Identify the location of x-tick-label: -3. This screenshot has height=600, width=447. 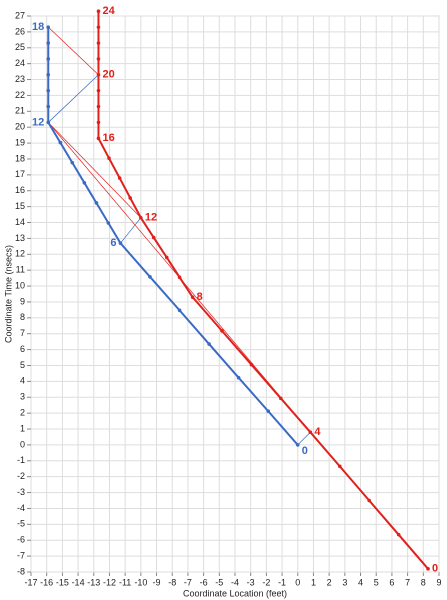
(251, 582).